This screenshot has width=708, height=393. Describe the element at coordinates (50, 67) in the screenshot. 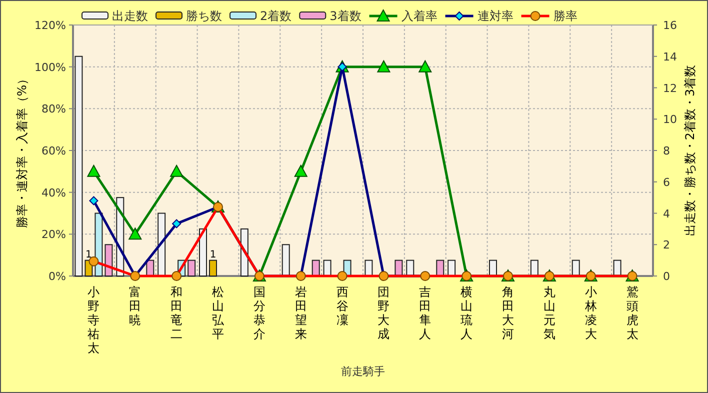

I see `y-tick-label: 100%` at that location.